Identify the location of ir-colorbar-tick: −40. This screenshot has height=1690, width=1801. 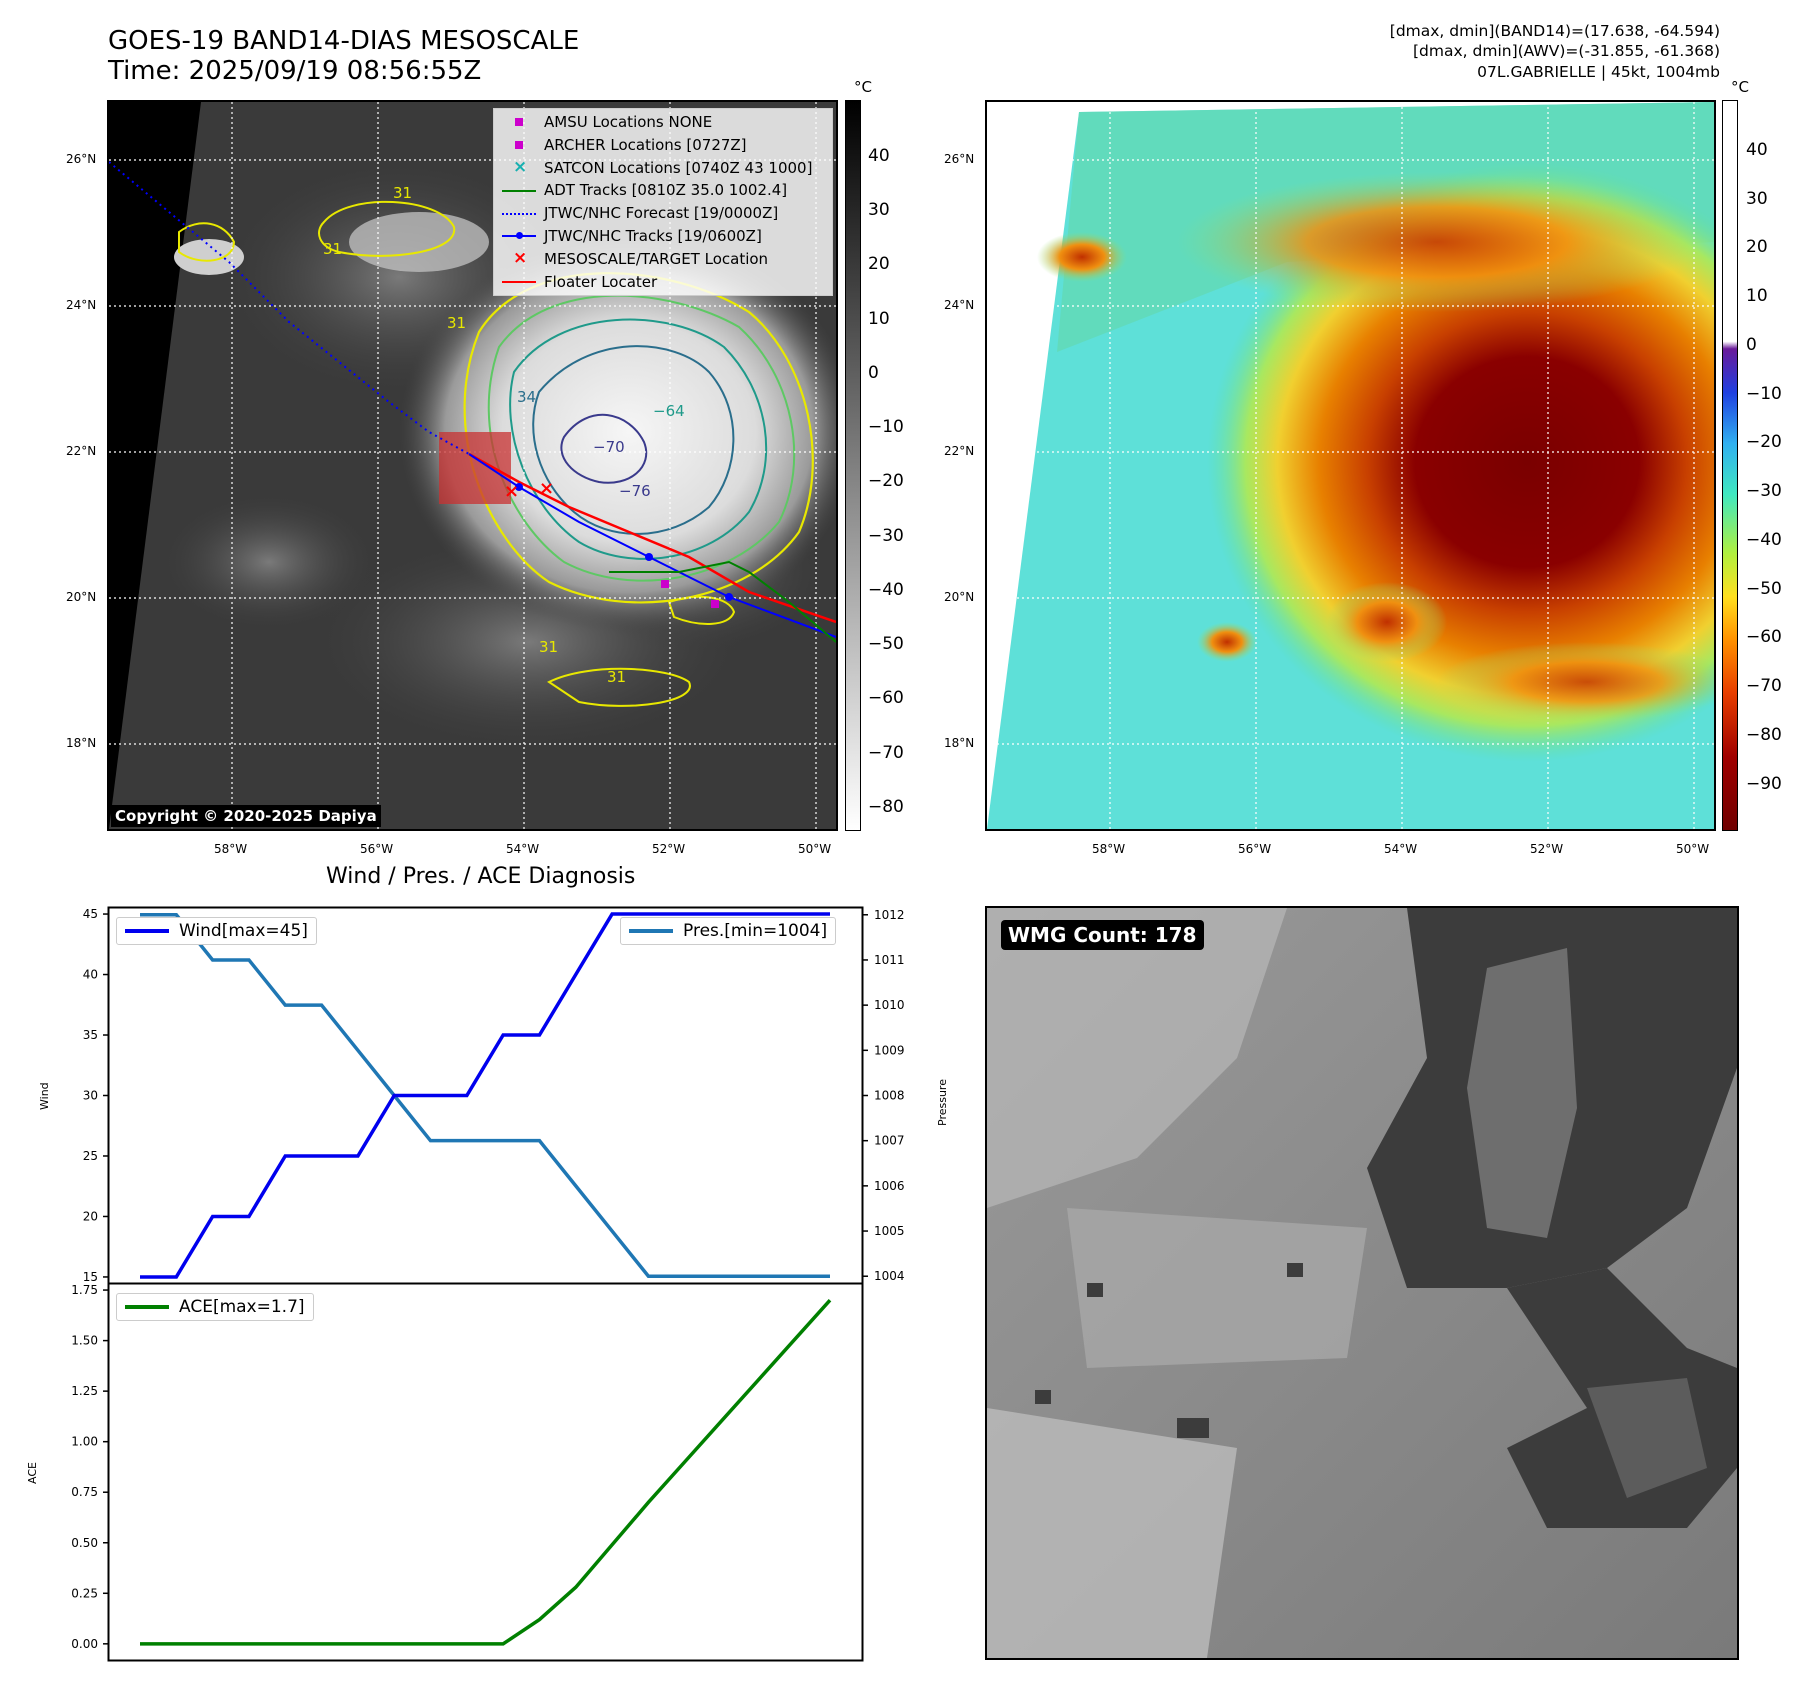
(886, 590).